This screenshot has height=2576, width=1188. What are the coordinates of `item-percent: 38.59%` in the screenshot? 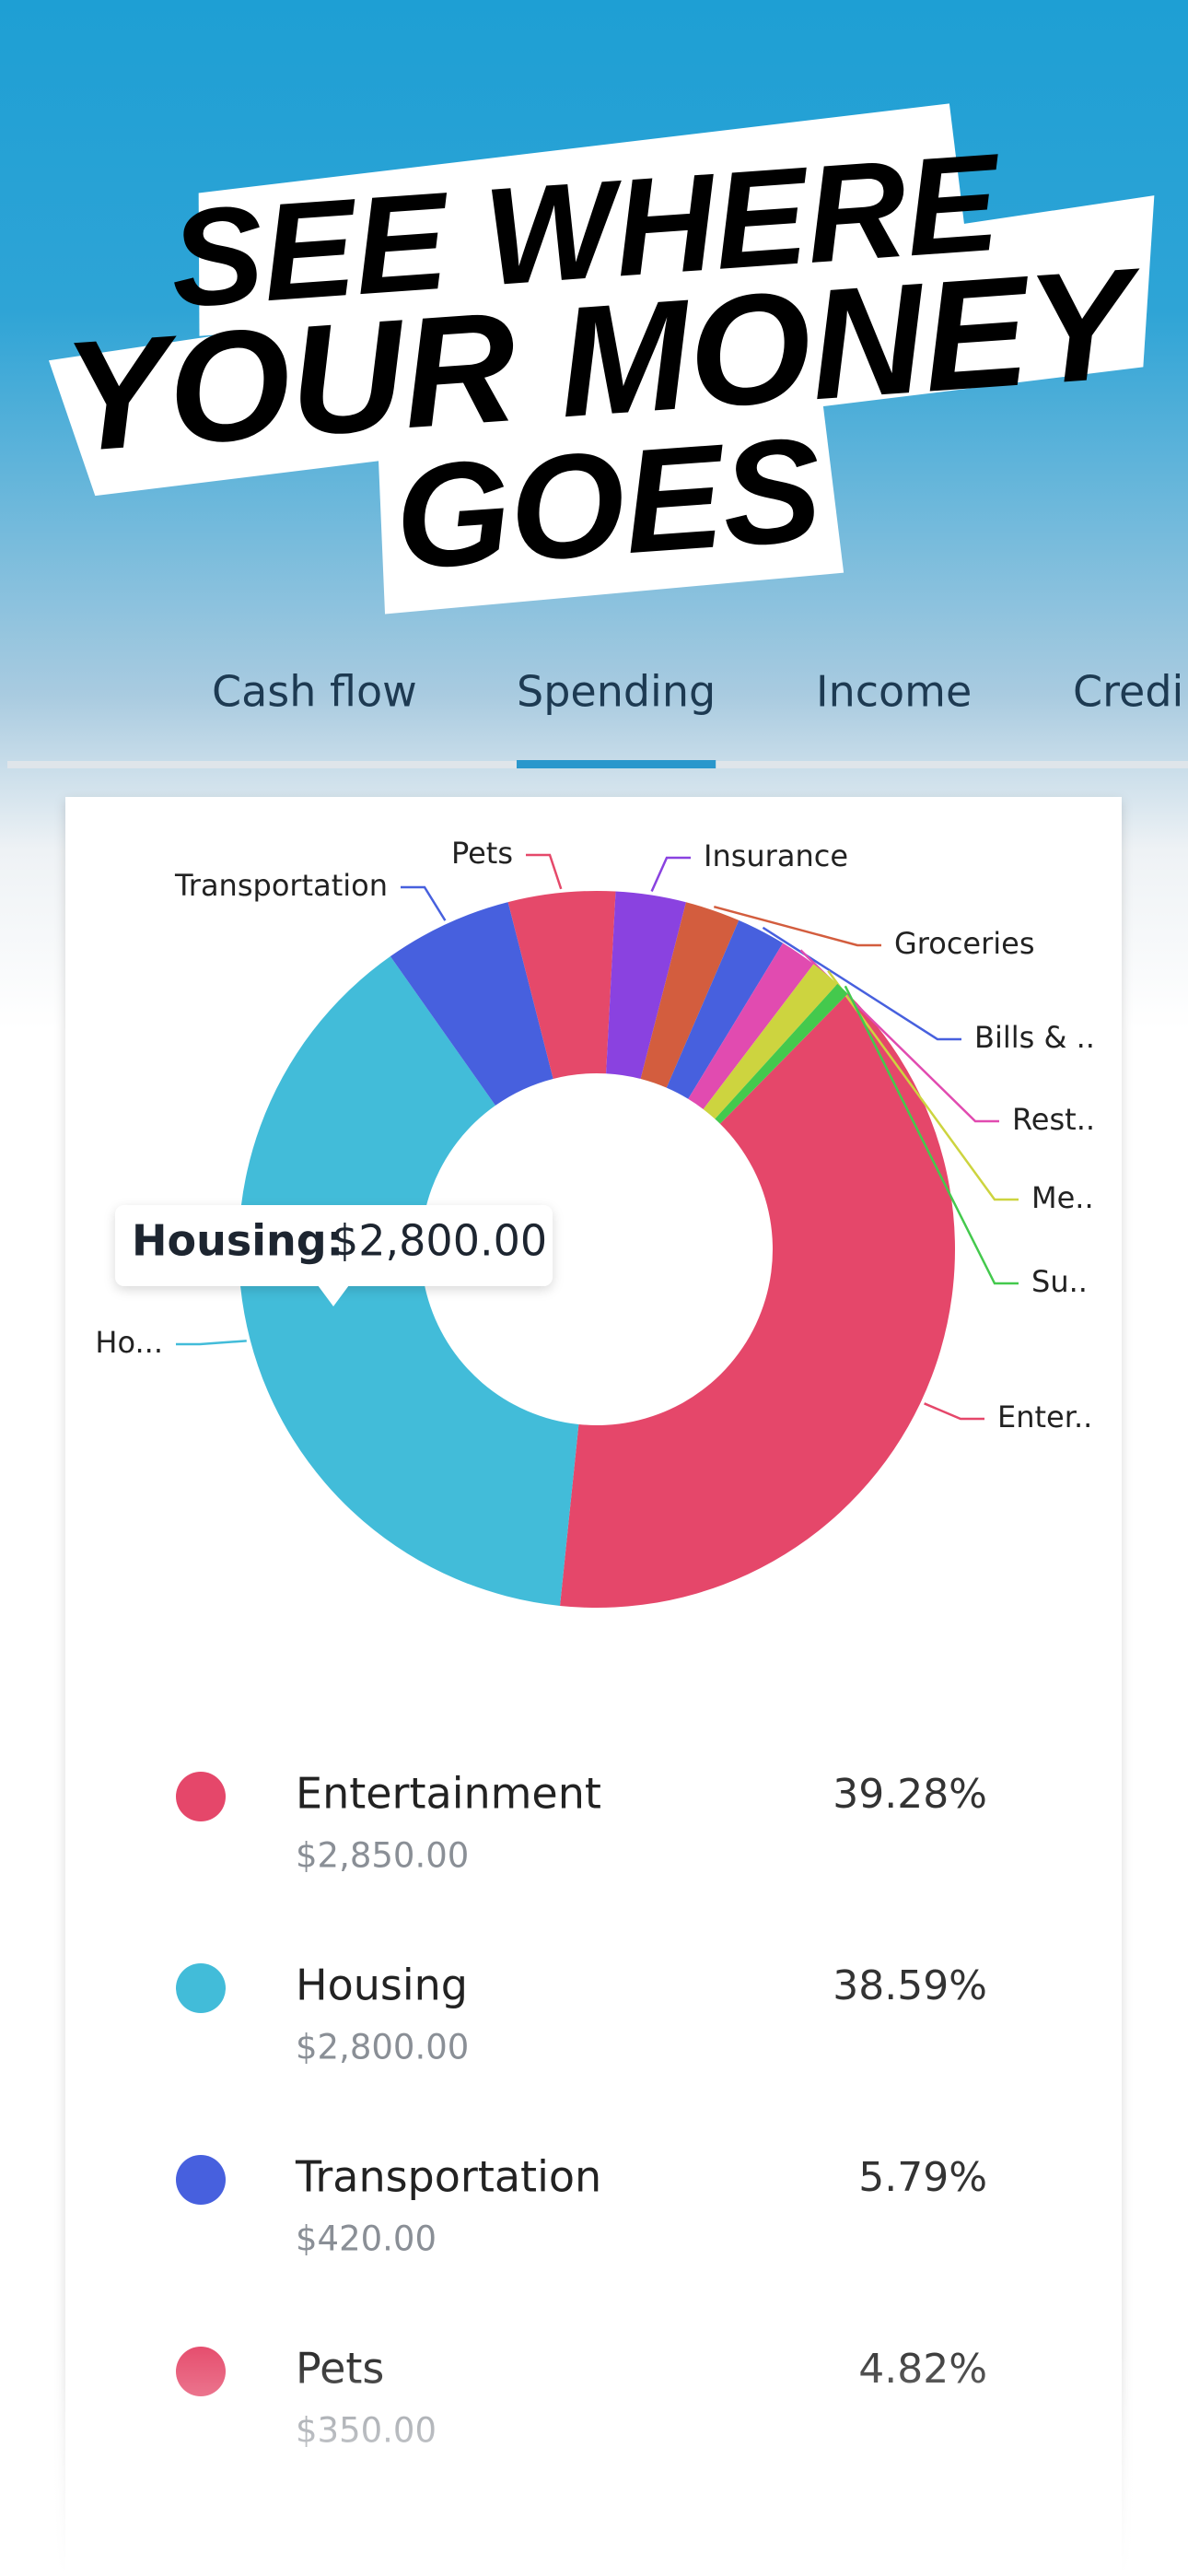 It's located at (910, 1986).